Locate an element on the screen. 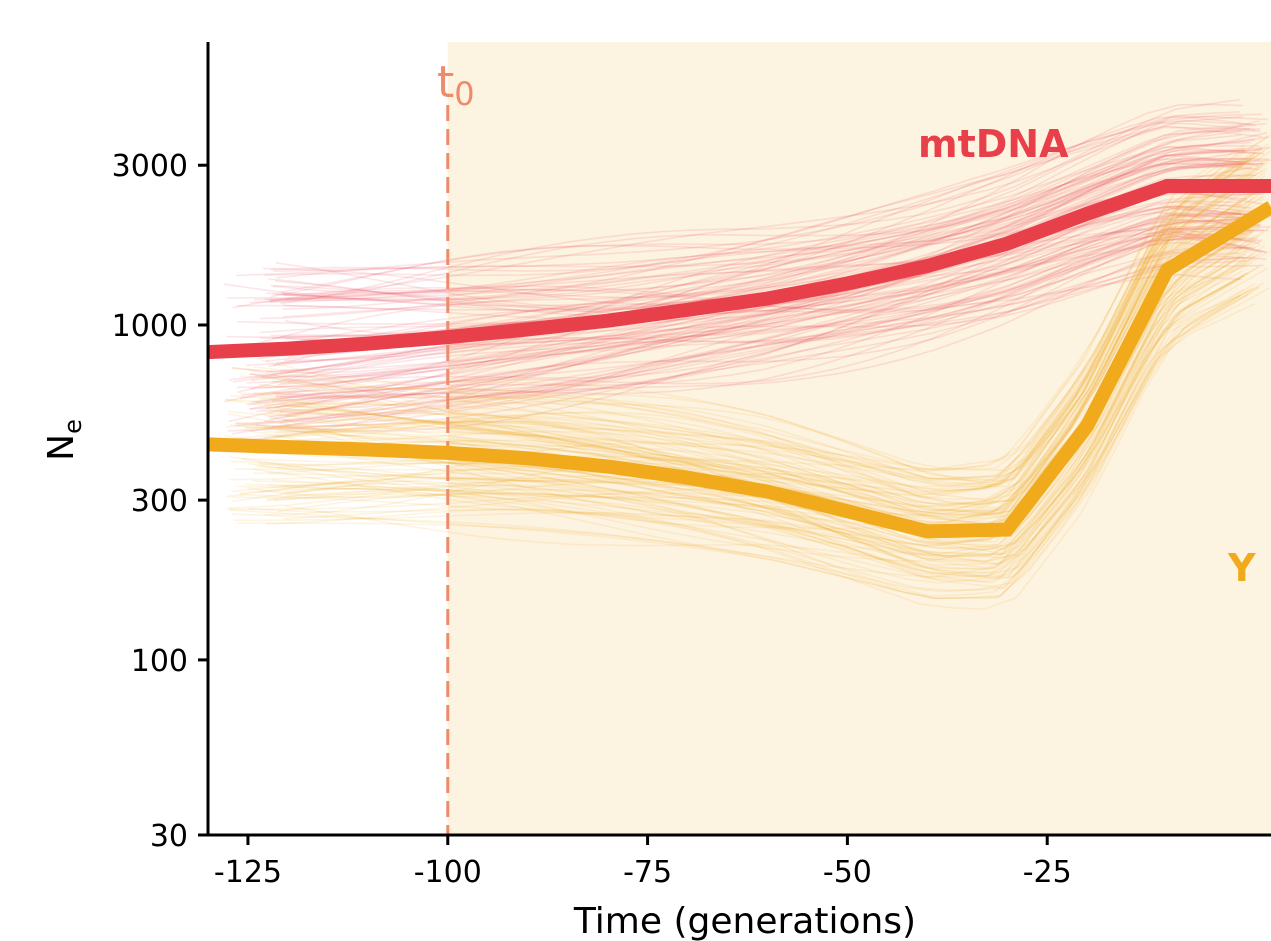 This screenshot has height=941, width=1271. y-axis-title-subscript: e is located at coordinates (73, 426).